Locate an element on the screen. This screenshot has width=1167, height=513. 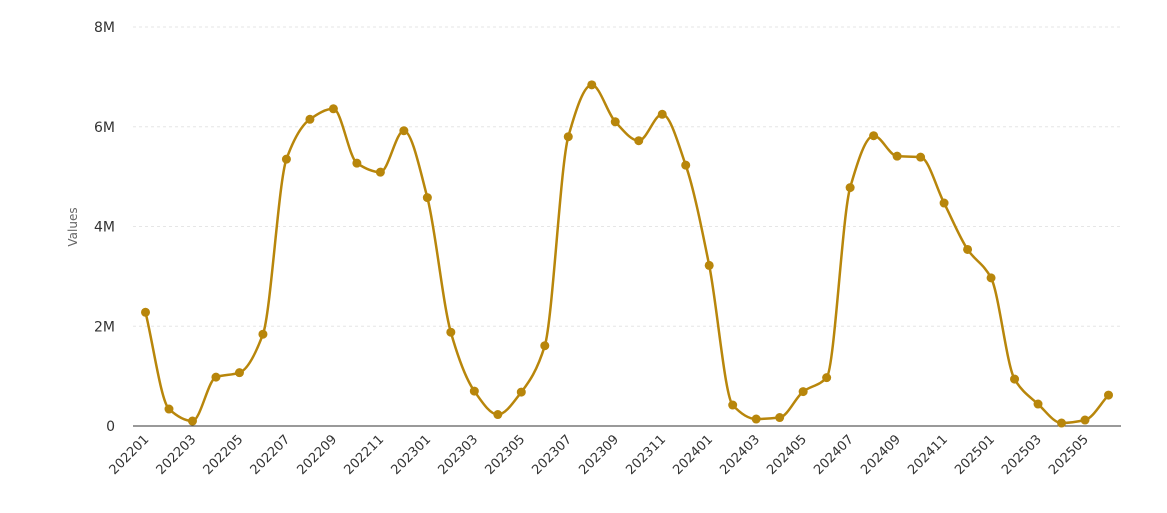
y-tick-label: 8M is located at coordinates (104, 28).